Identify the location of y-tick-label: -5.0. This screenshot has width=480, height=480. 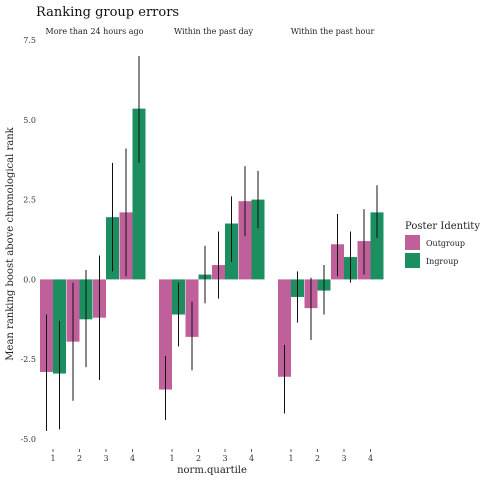
(28, 439).